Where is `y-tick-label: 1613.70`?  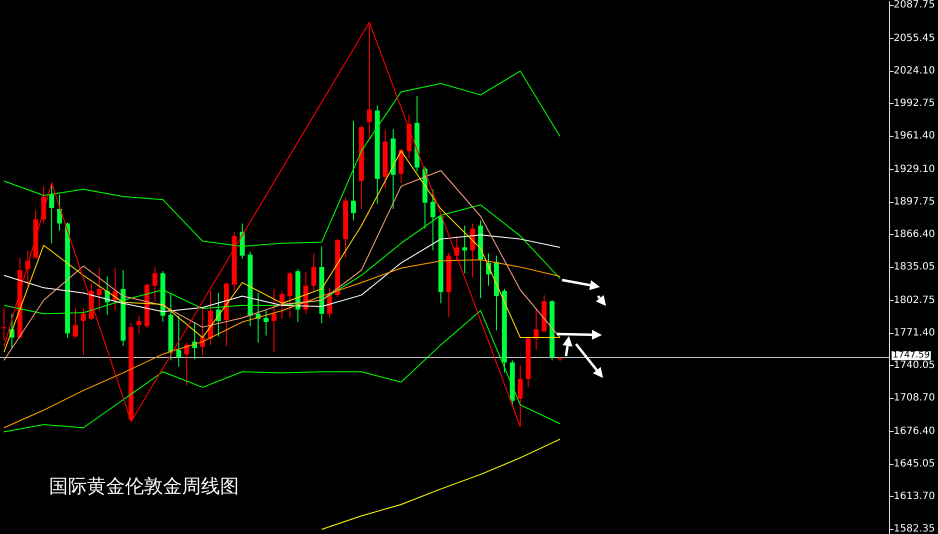 y-tick-label: 1613.70 is located at coordinates (915, 496).